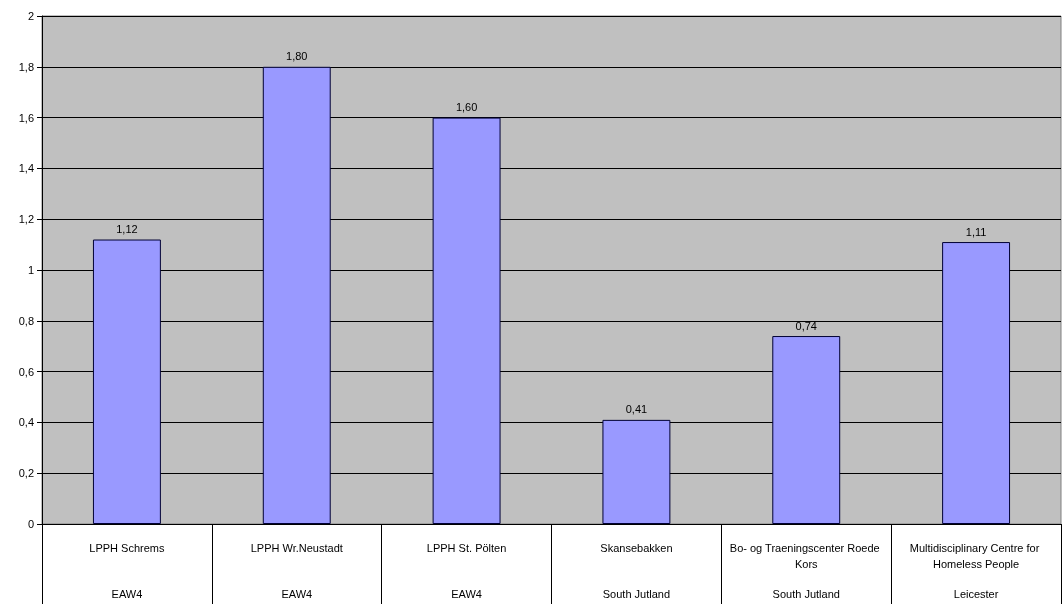 The width and height of the screenshot is (1062, 605). What do you see at coordinates (30, 16) in the screenshot?
I see `y-tick-label: 2` at bounding box center [30, 16].